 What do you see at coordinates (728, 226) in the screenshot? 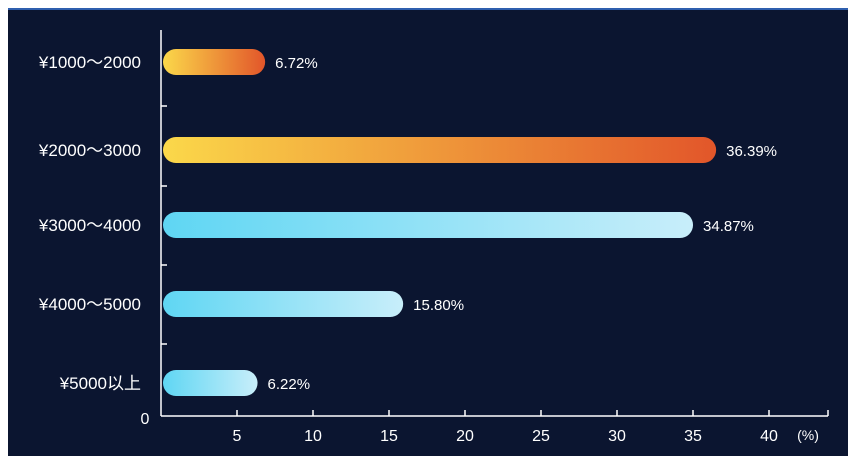
I see `value-label: 34.87%` at bounding box center [728, 226].